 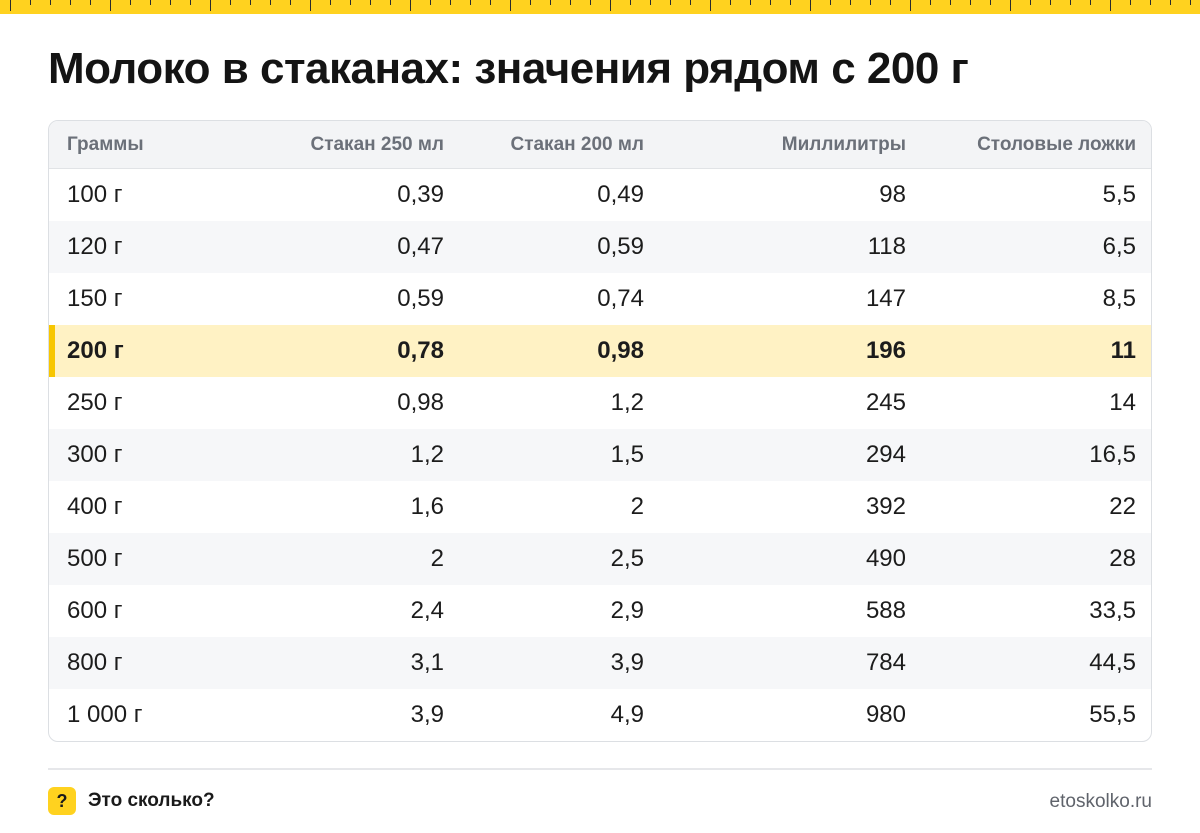 What do you see at coordinates (427, 506) in the screenshot?
I see `cell-glass-250: 1,6` at bounding box center [427, 506].